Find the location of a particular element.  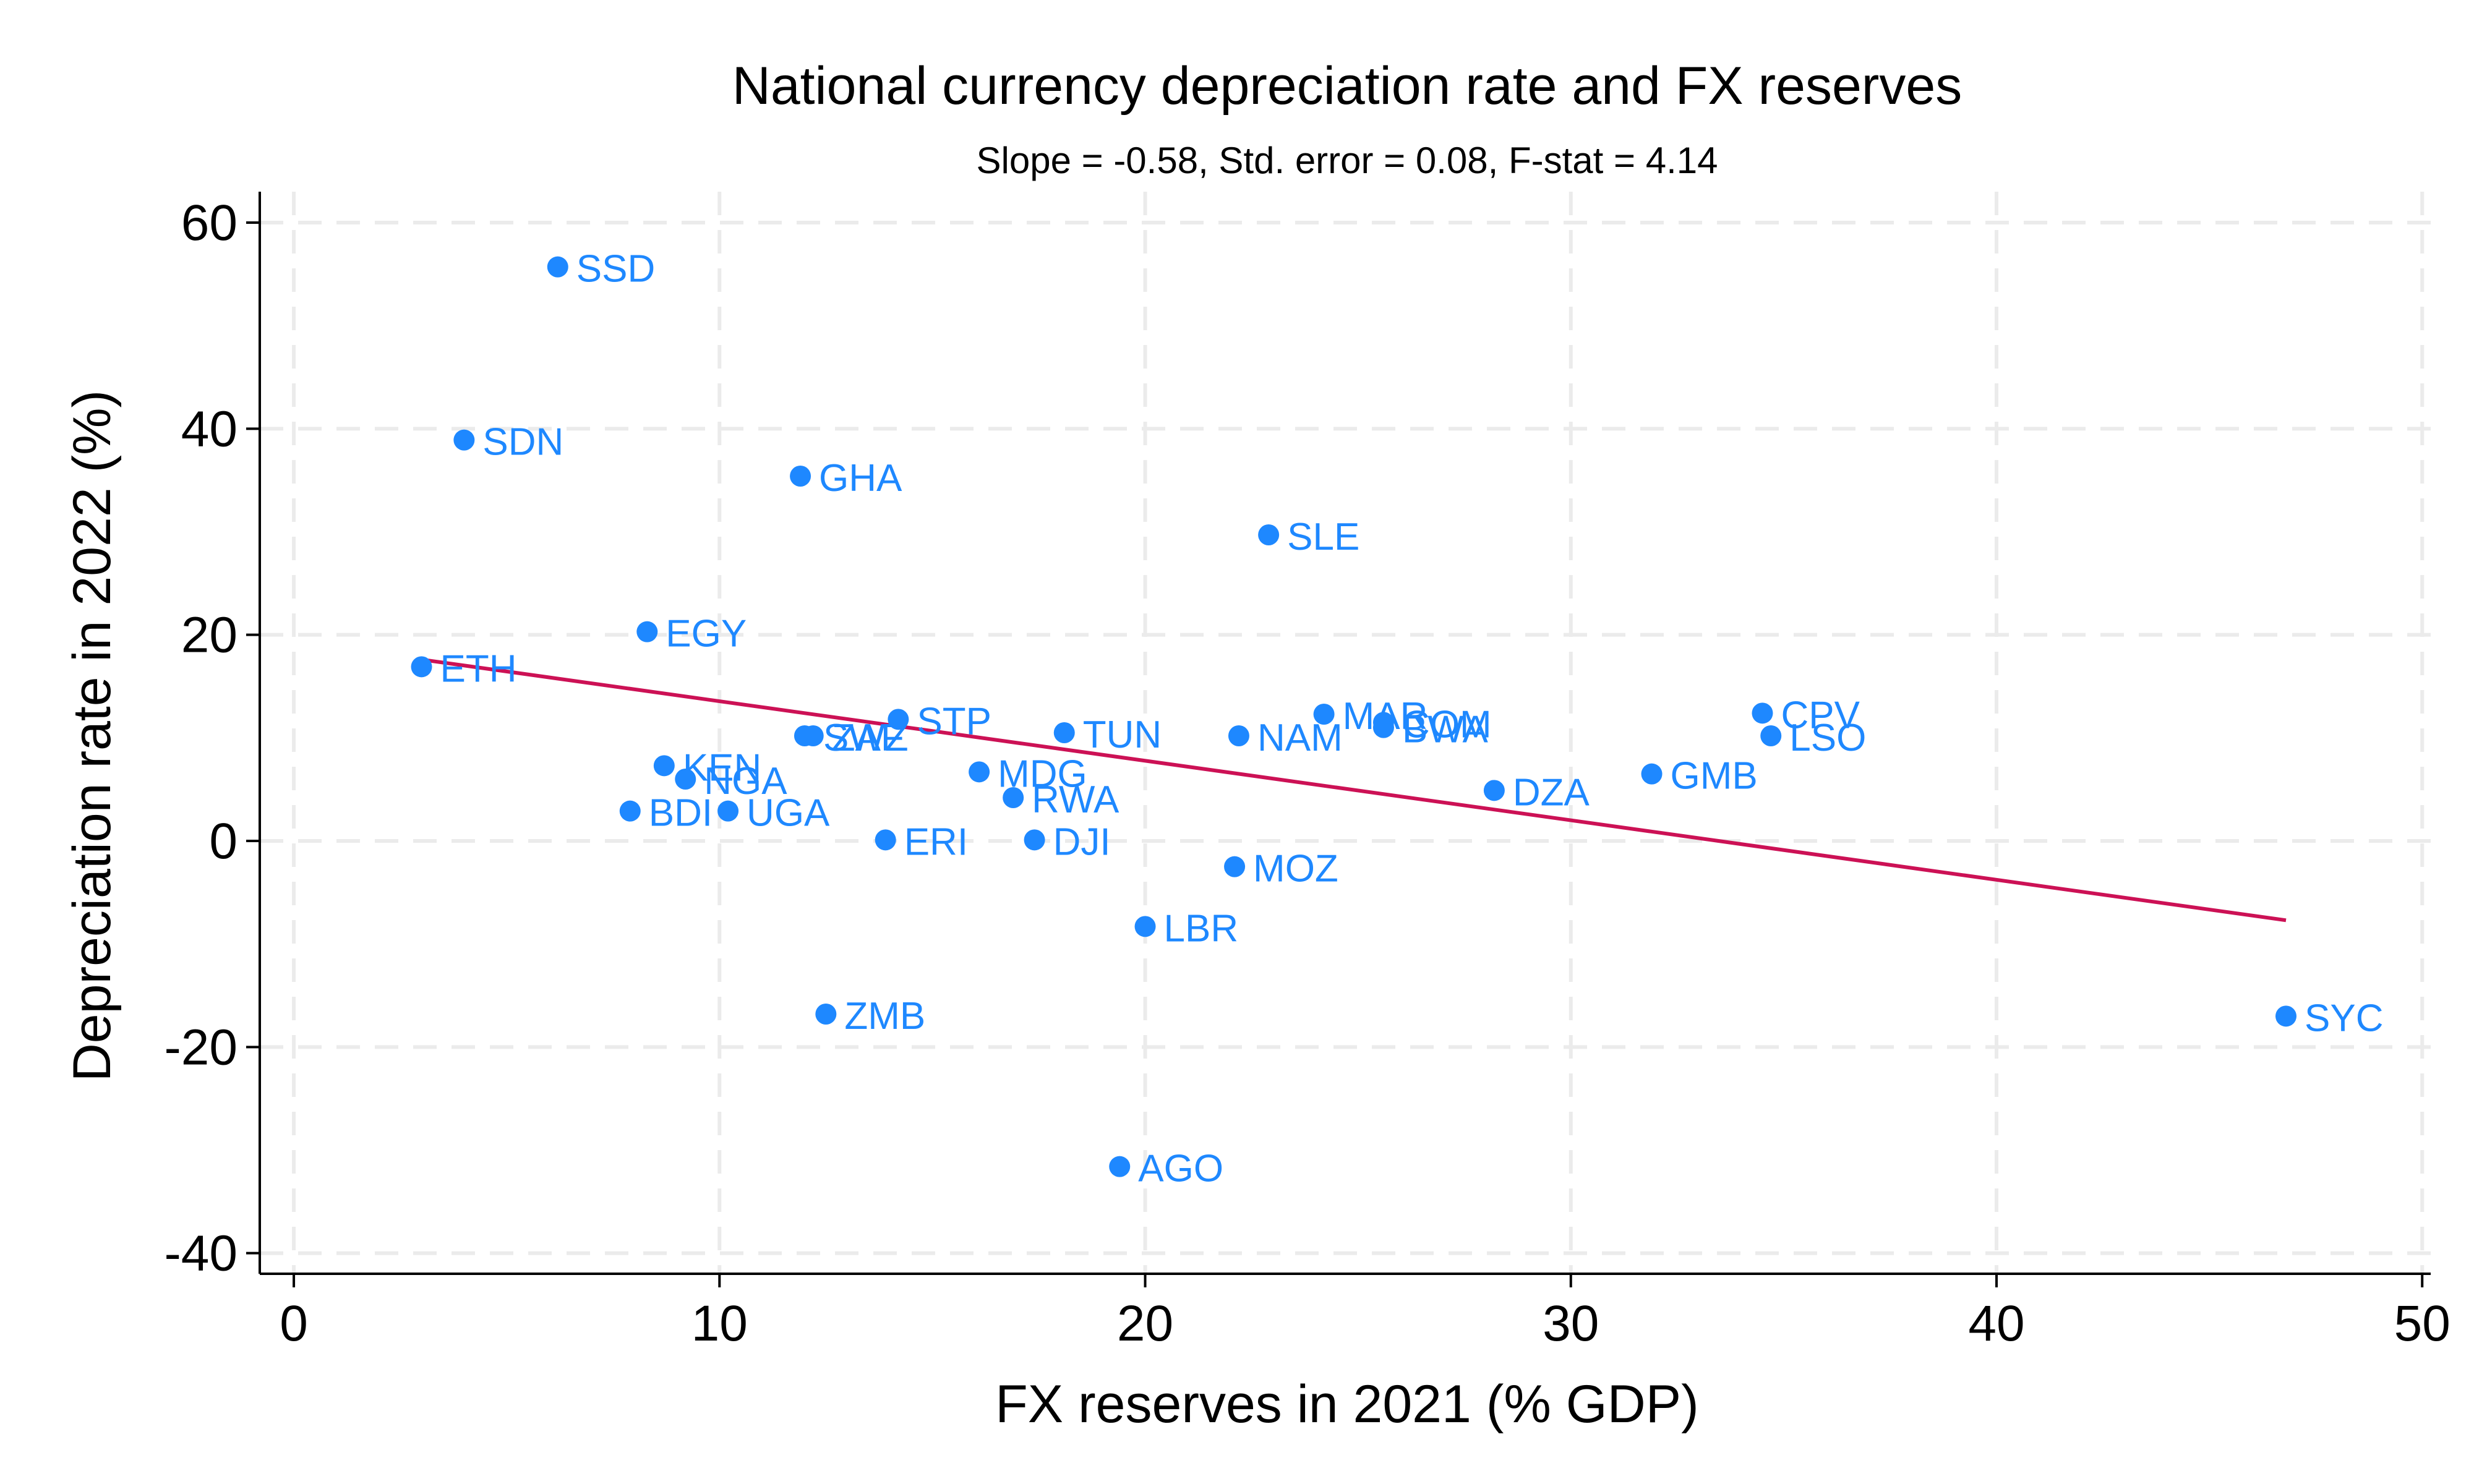

point-label-nga: NGA is located at coordinates (746, 781).